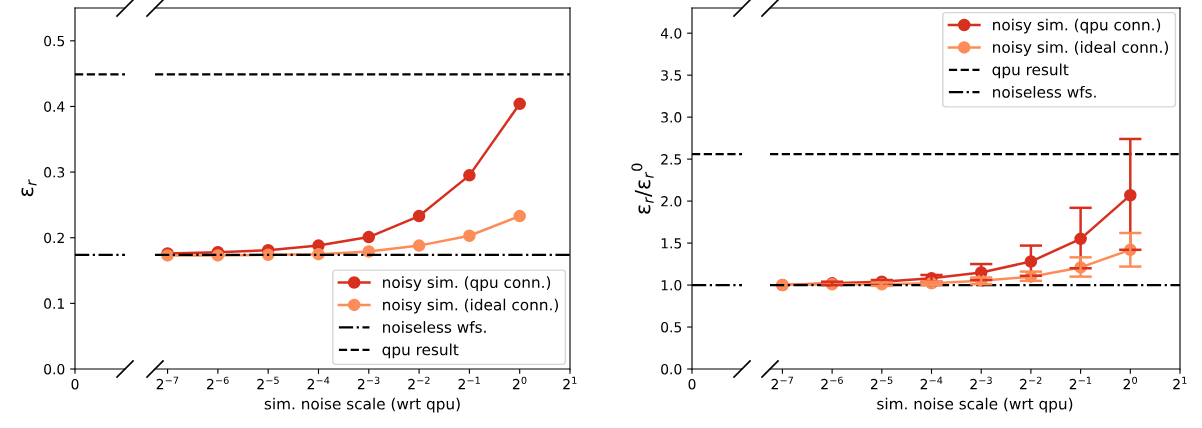 The image size is (1202, 428). I want to click on y-tick-label: 1.5, so click(671, 243).